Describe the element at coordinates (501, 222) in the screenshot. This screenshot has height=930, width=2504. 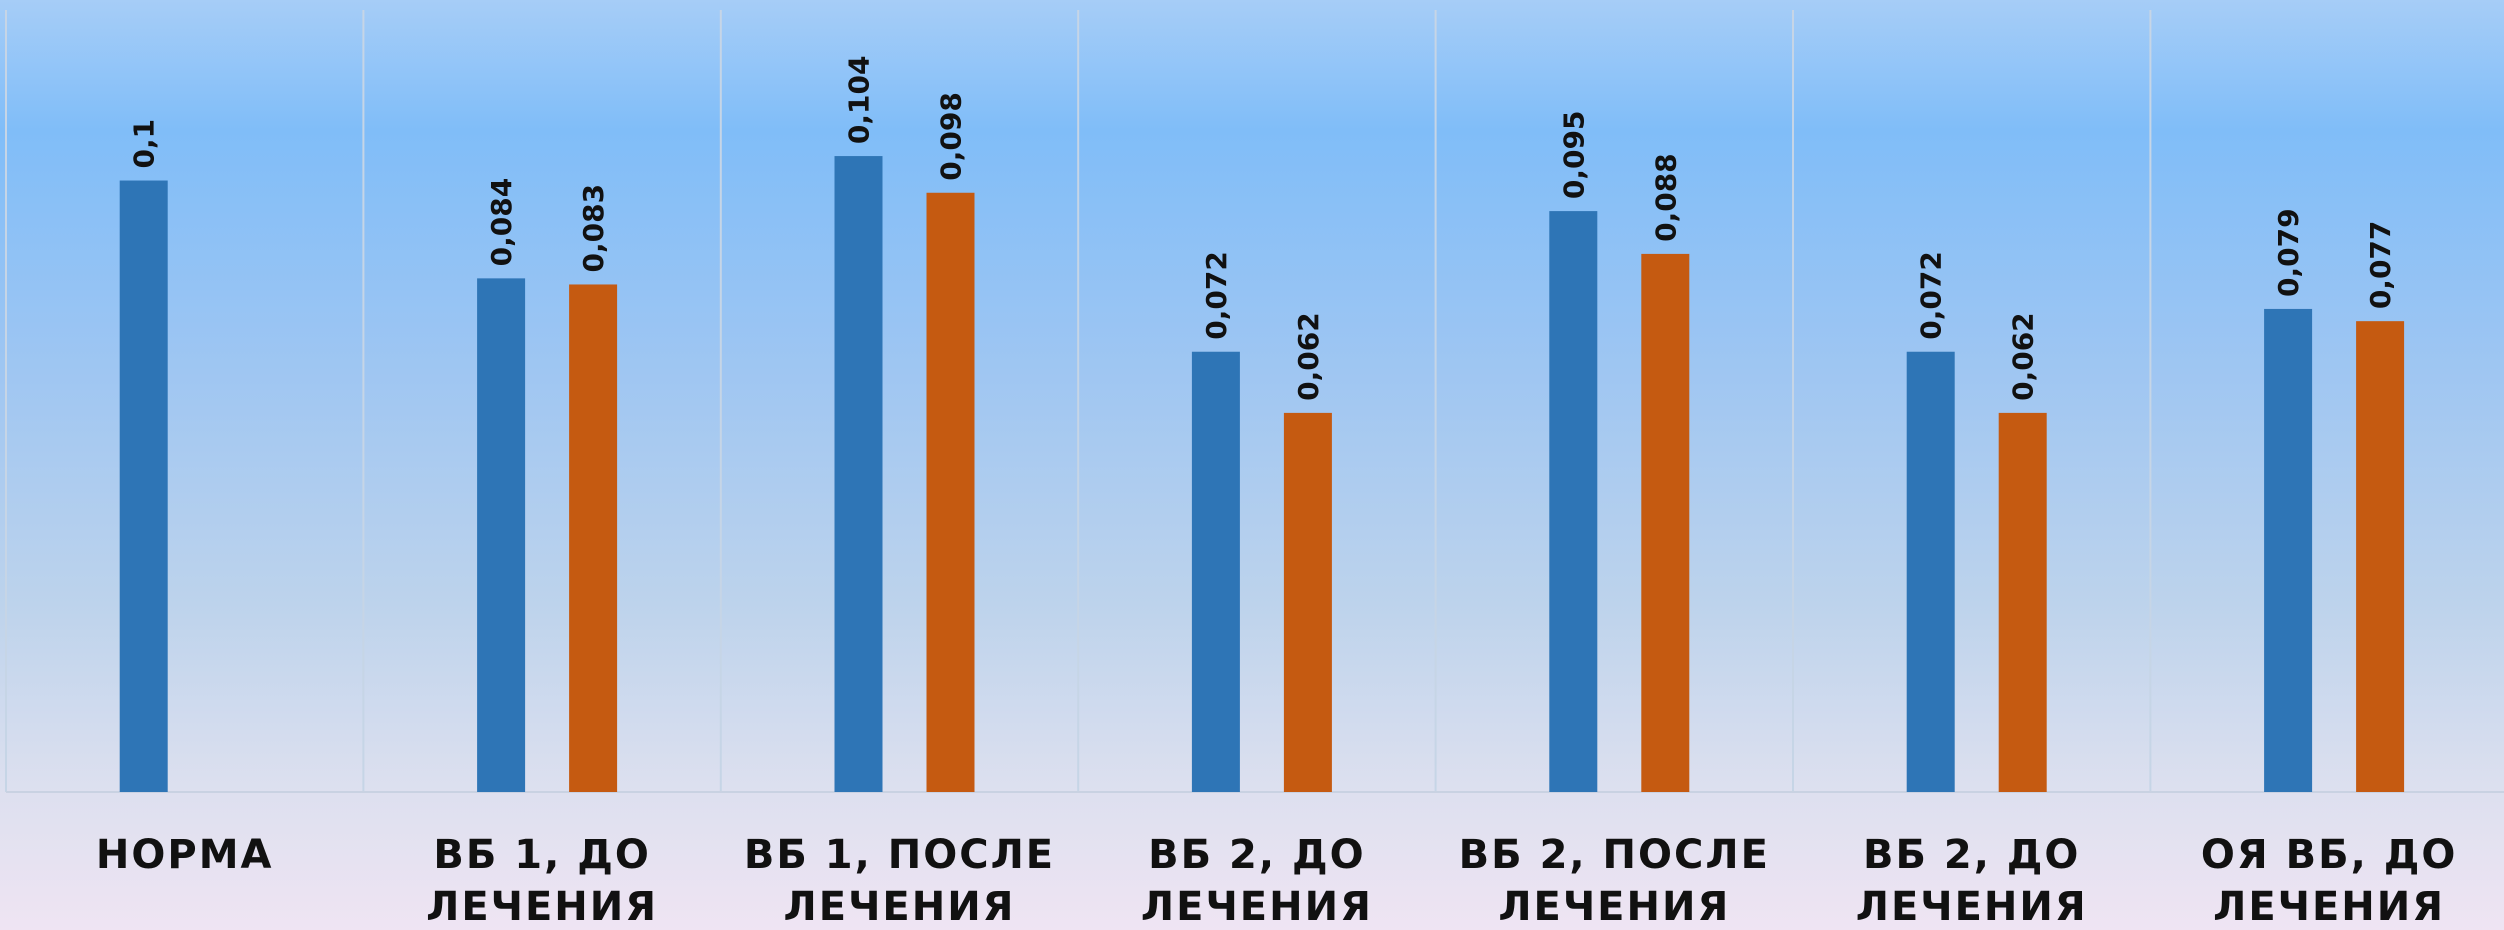
I see `data-label: 0,084` at that location.